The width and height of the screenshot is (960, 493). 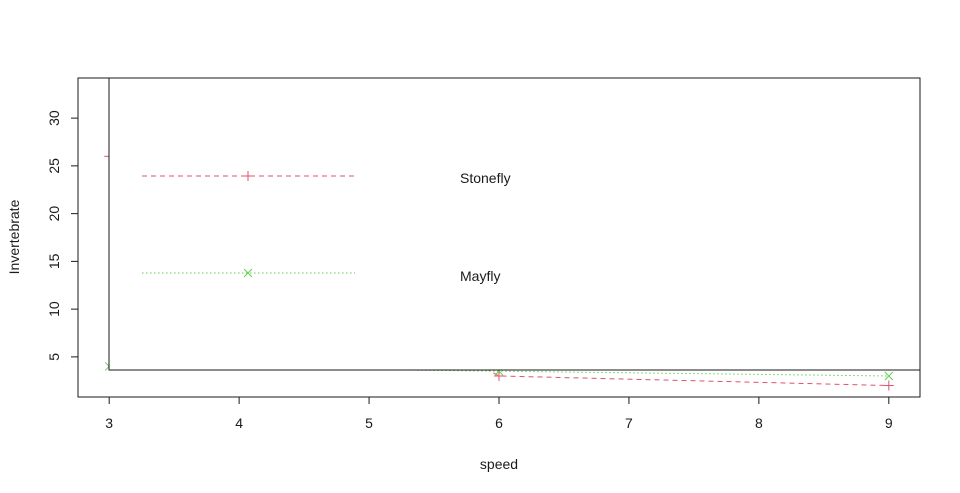 What do you see at coordinates (54, 309) in the screenshot?
I see `y-tick-label: 10` at bounding box center [54, 309].